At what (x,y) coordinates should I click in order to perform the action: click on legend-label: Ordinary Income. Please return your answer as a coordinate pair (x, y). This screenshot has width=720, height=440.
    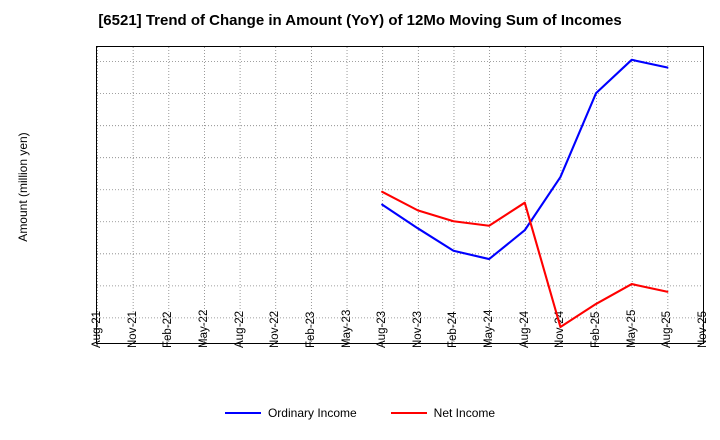
    Looking at the image, I should click on (312, 413).